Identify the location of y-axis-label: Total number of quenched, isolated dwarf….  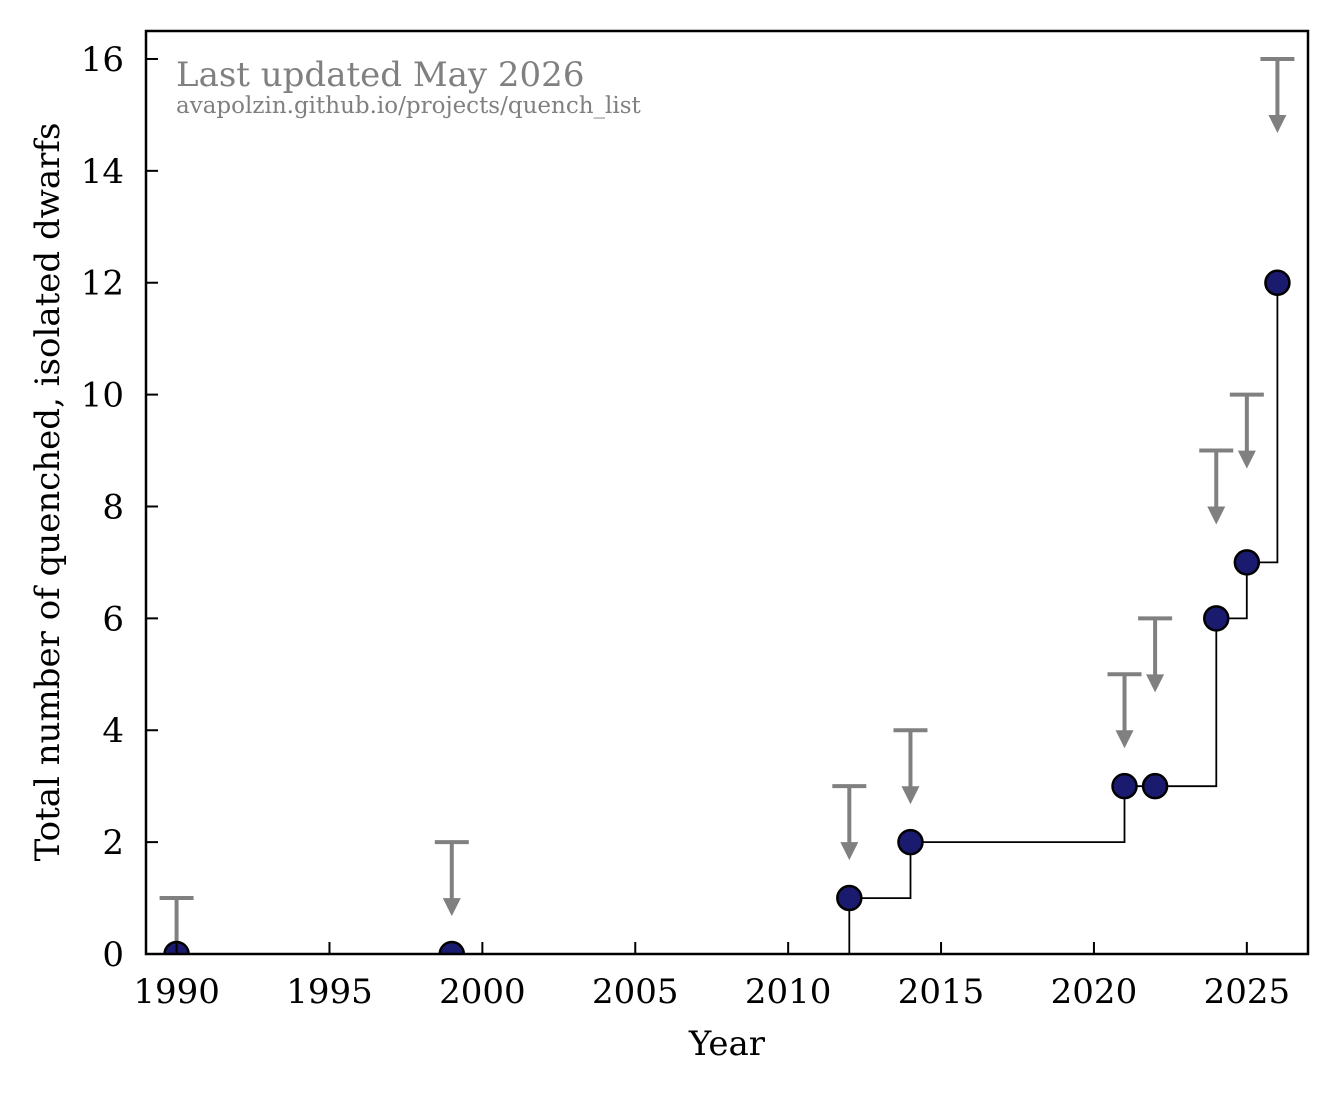
(48, 492).